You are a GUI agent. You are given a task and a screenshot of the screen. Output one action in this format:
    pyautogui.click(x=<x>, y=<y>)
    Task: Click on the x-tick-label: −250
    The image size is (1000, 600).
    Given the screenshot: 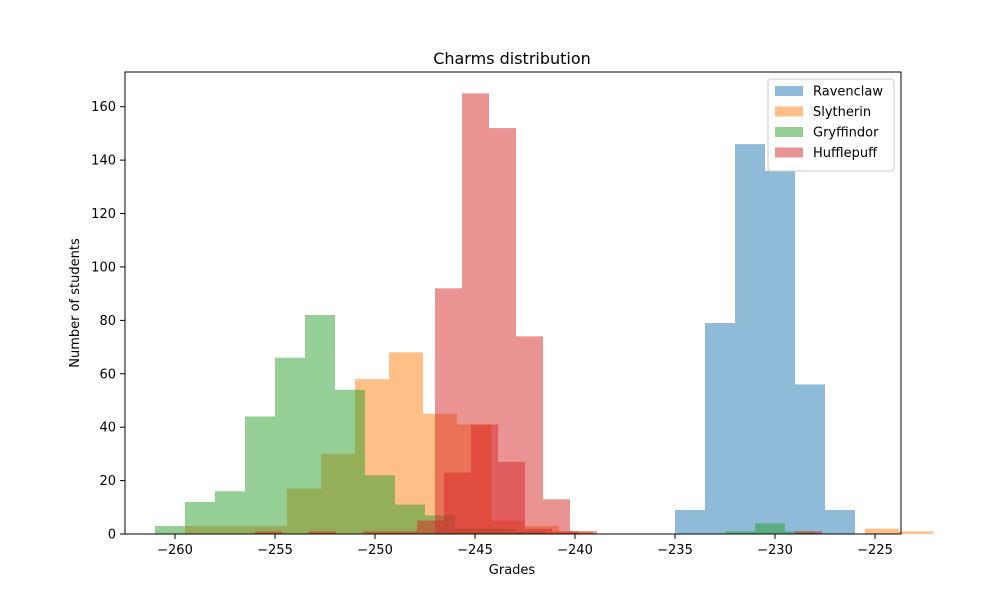 What is the action you would take?
    pyautogui.click(x=375, y=550)
    